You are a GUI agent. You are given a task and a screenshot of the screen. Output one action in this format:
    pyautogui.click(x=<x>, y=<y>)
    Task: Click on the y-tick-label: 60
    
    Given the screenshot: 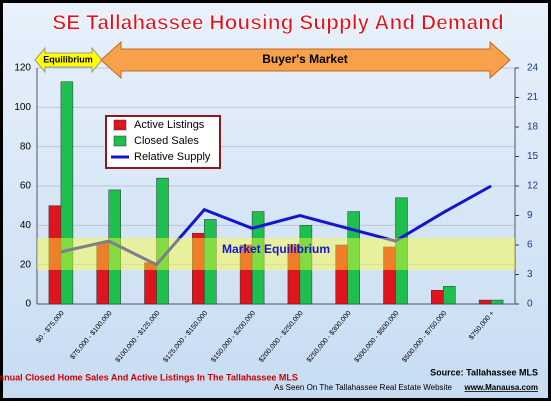 What is the action you would take?
    pyautogui.click(x=26, y=186)
    